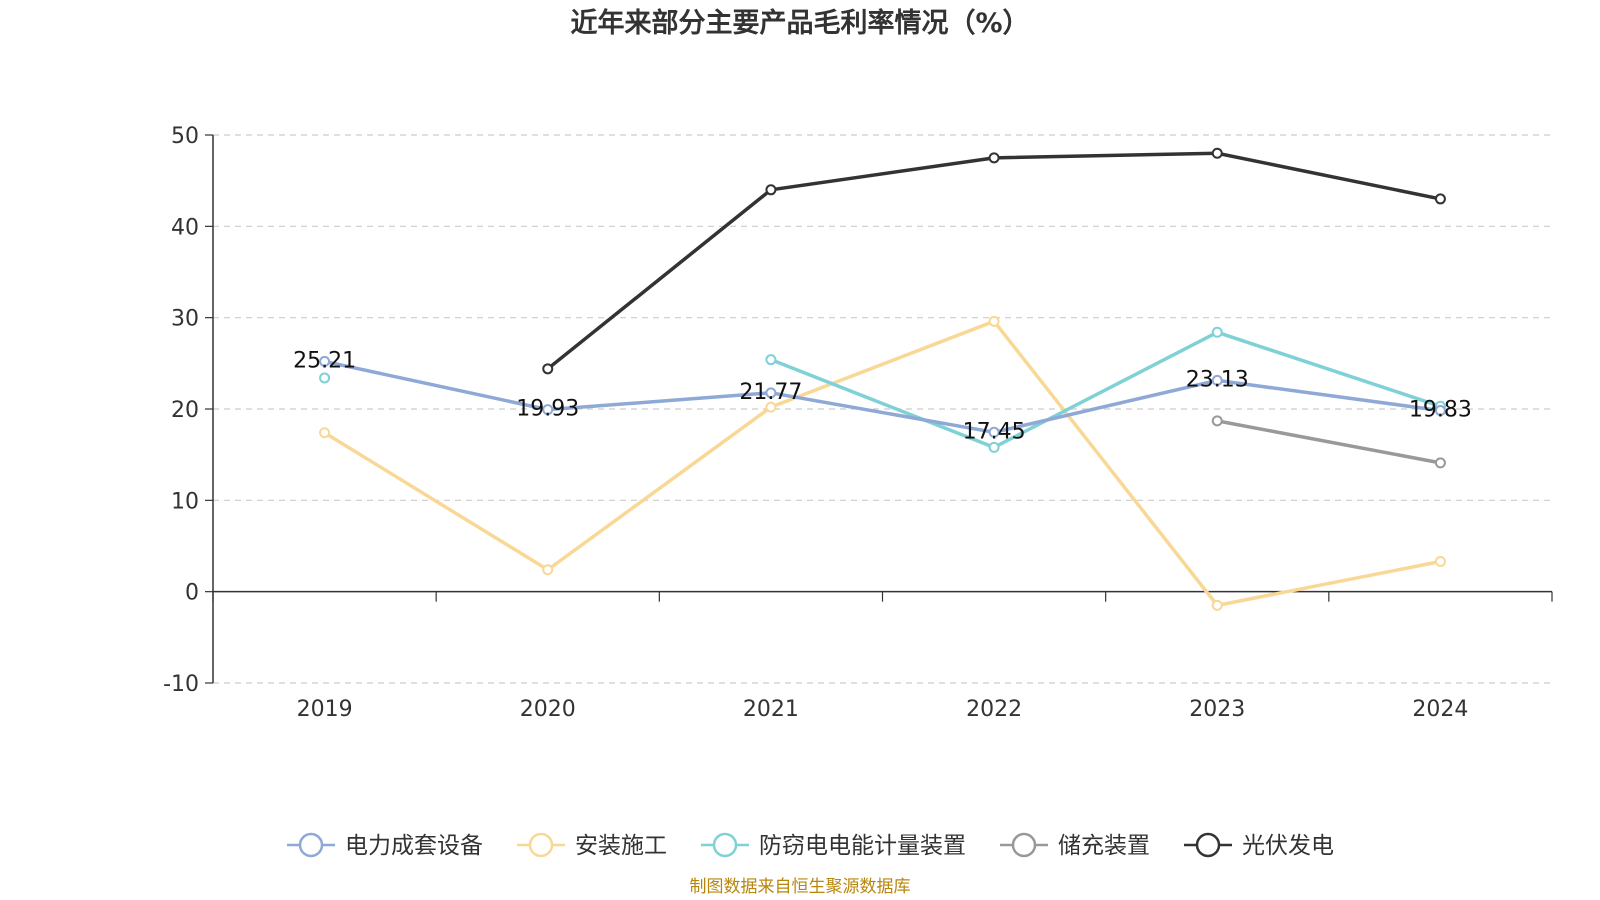 The image size is (1600, 900). Describe the element at coordinates (1104, 846) in the screenshot. I see `legend-label: 储充装置` at that location.